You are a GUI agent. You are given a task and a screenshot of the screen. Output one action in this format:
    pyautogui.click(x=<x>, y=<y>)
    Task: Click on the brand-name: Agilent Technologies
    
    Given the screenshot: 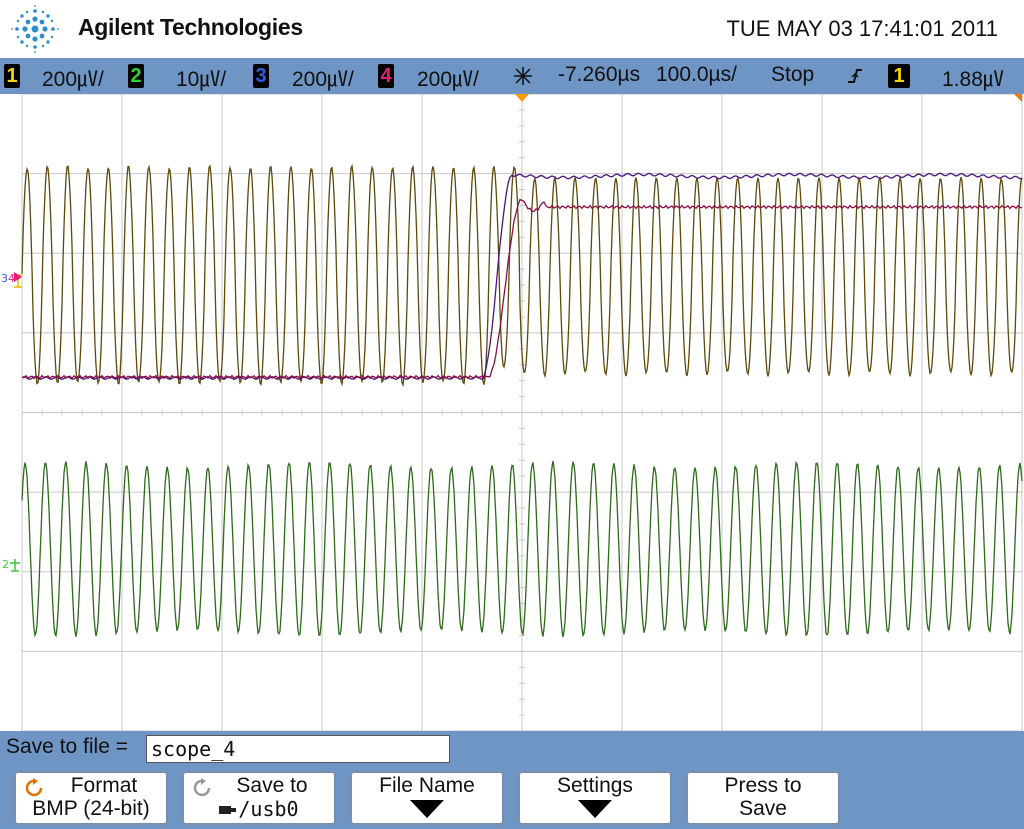 What is the action you would take?
    pyautogui.click(x=190, y=27)
    